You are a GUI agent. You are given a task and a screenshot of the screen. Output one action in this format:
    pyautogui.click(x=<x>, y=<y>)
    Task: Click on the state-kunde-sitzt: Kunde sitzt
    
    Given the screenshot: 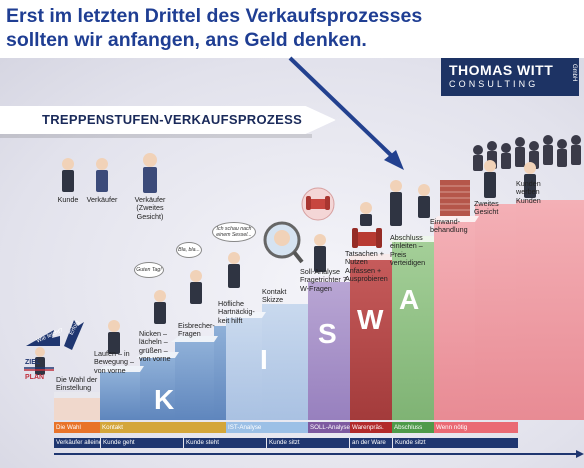 What is the action you would take?
    pyautogui.click(x=308, y=443)
    